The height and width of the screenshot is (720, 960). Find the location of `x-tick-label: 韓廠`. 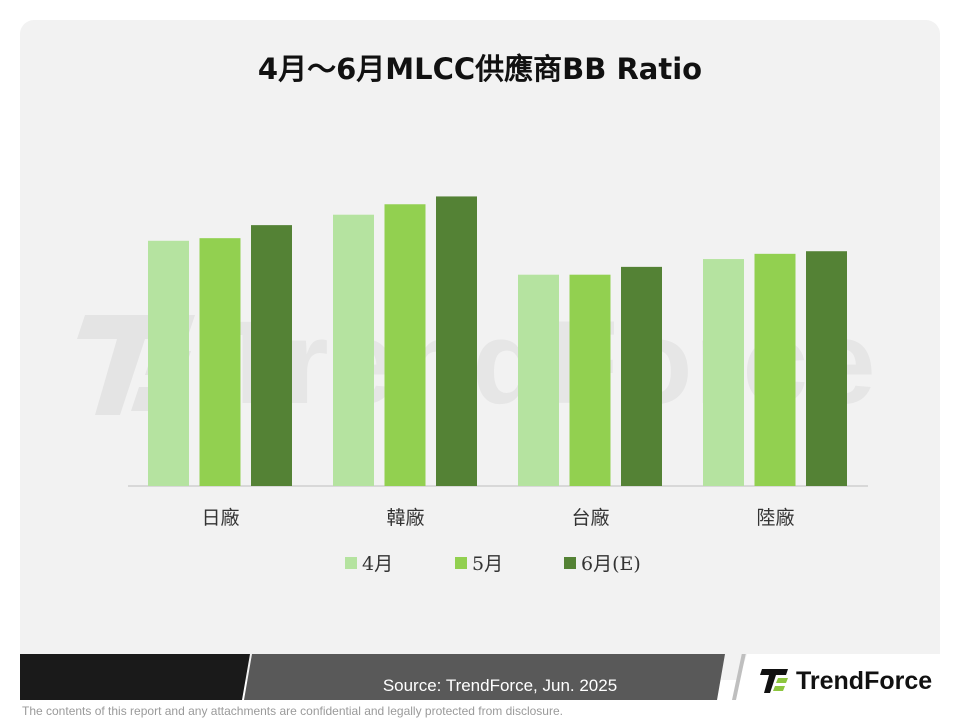

x-tick-label: 韓廠 is located at coordinates (405, 517).